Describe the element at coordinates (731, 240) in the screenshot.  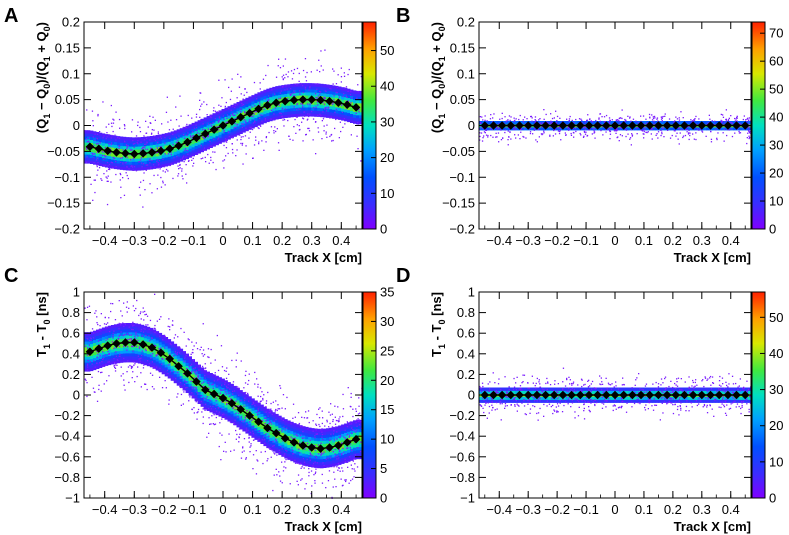
I see `x-tick-label: 0.4` at that location.